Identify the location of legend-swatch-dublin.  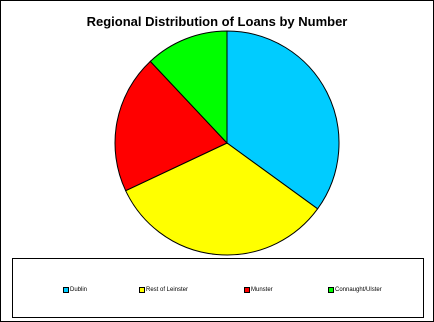
(66, 290).